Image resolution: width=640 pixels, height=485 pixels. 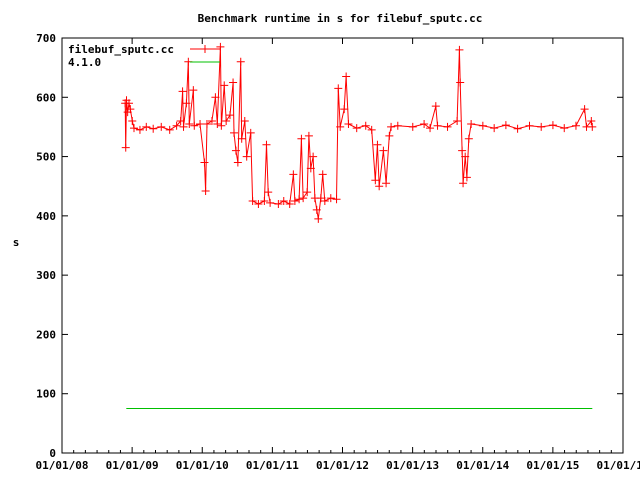 I want to click on legend: filebuf_sputc.cc 4.1.0, so click(x=144, y=56).